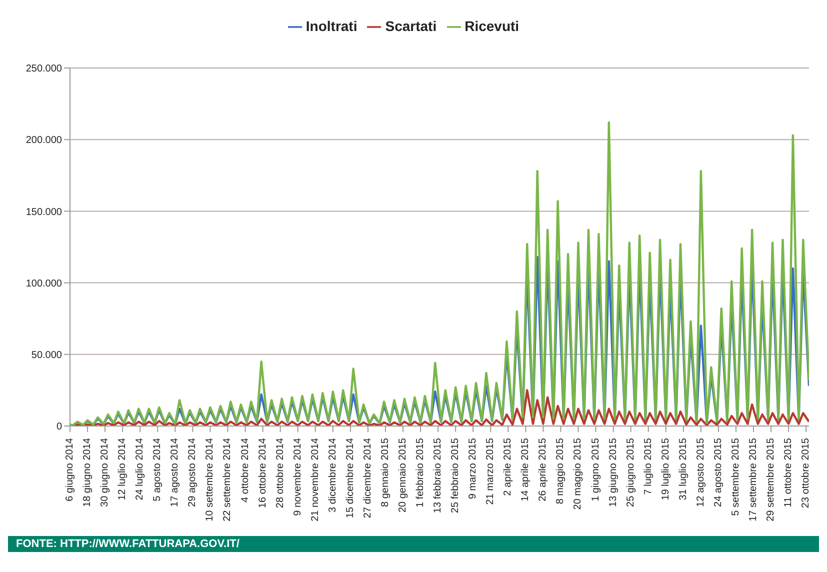 This screenshot has height=572, width=827. What do you see at coordinates (44, 140) in the screenshot?
I see `y-tick-label: 200.000` at bounding box center [44, 140].